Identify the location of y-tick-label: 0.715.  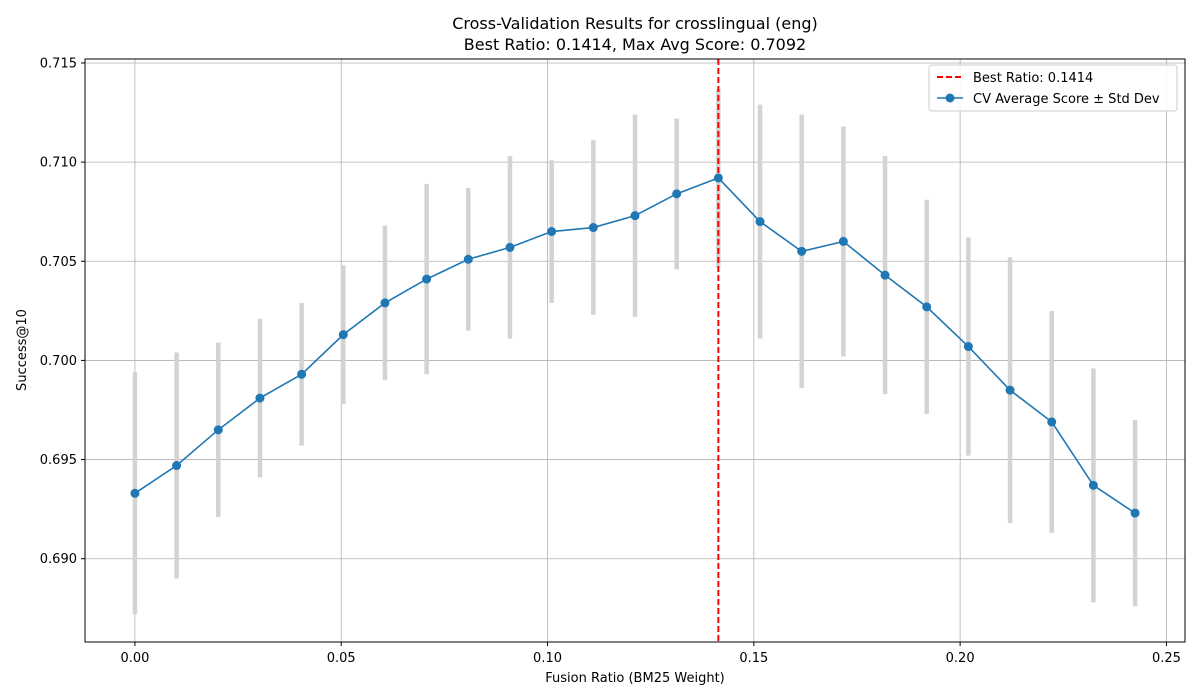
(58, 63).